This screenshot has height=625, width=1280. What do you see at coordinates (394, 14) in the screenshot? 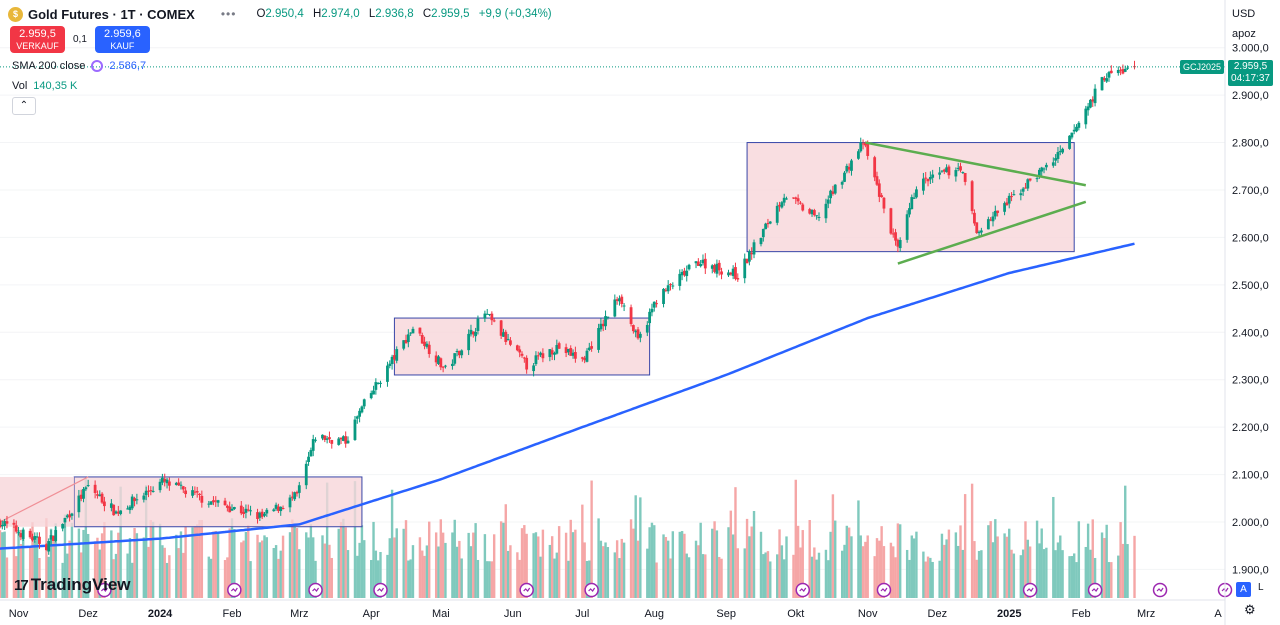
I see `low-value: 2.936,8` at bounding box center [394, 14].